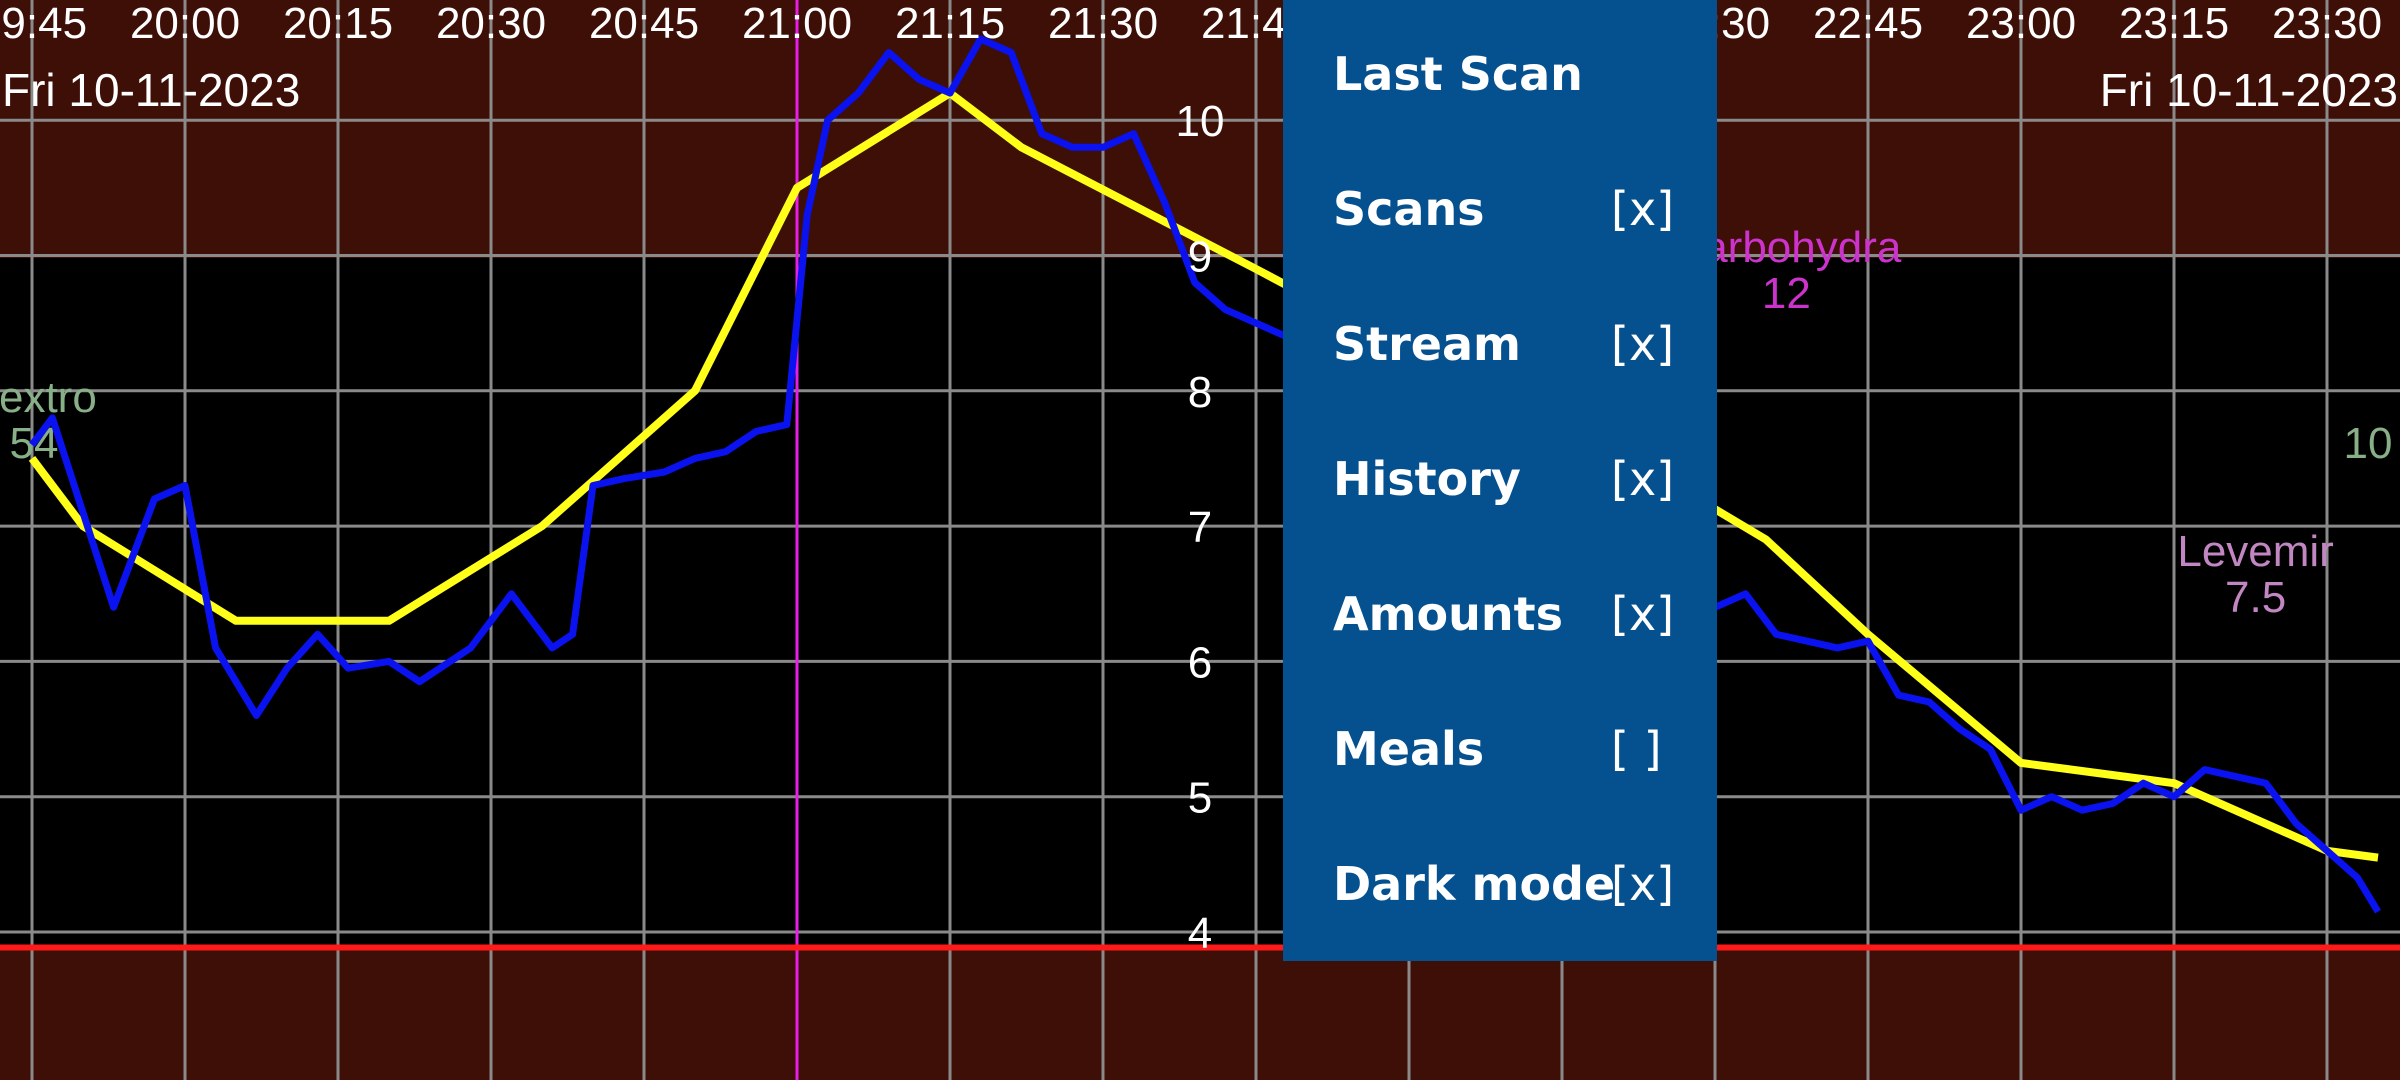 The height and width of the screenshot is (1080, 2400). Describe the element at coordinates (2174, 24) in the screenshot. I see `x-tick-label: 23:15` at that location.